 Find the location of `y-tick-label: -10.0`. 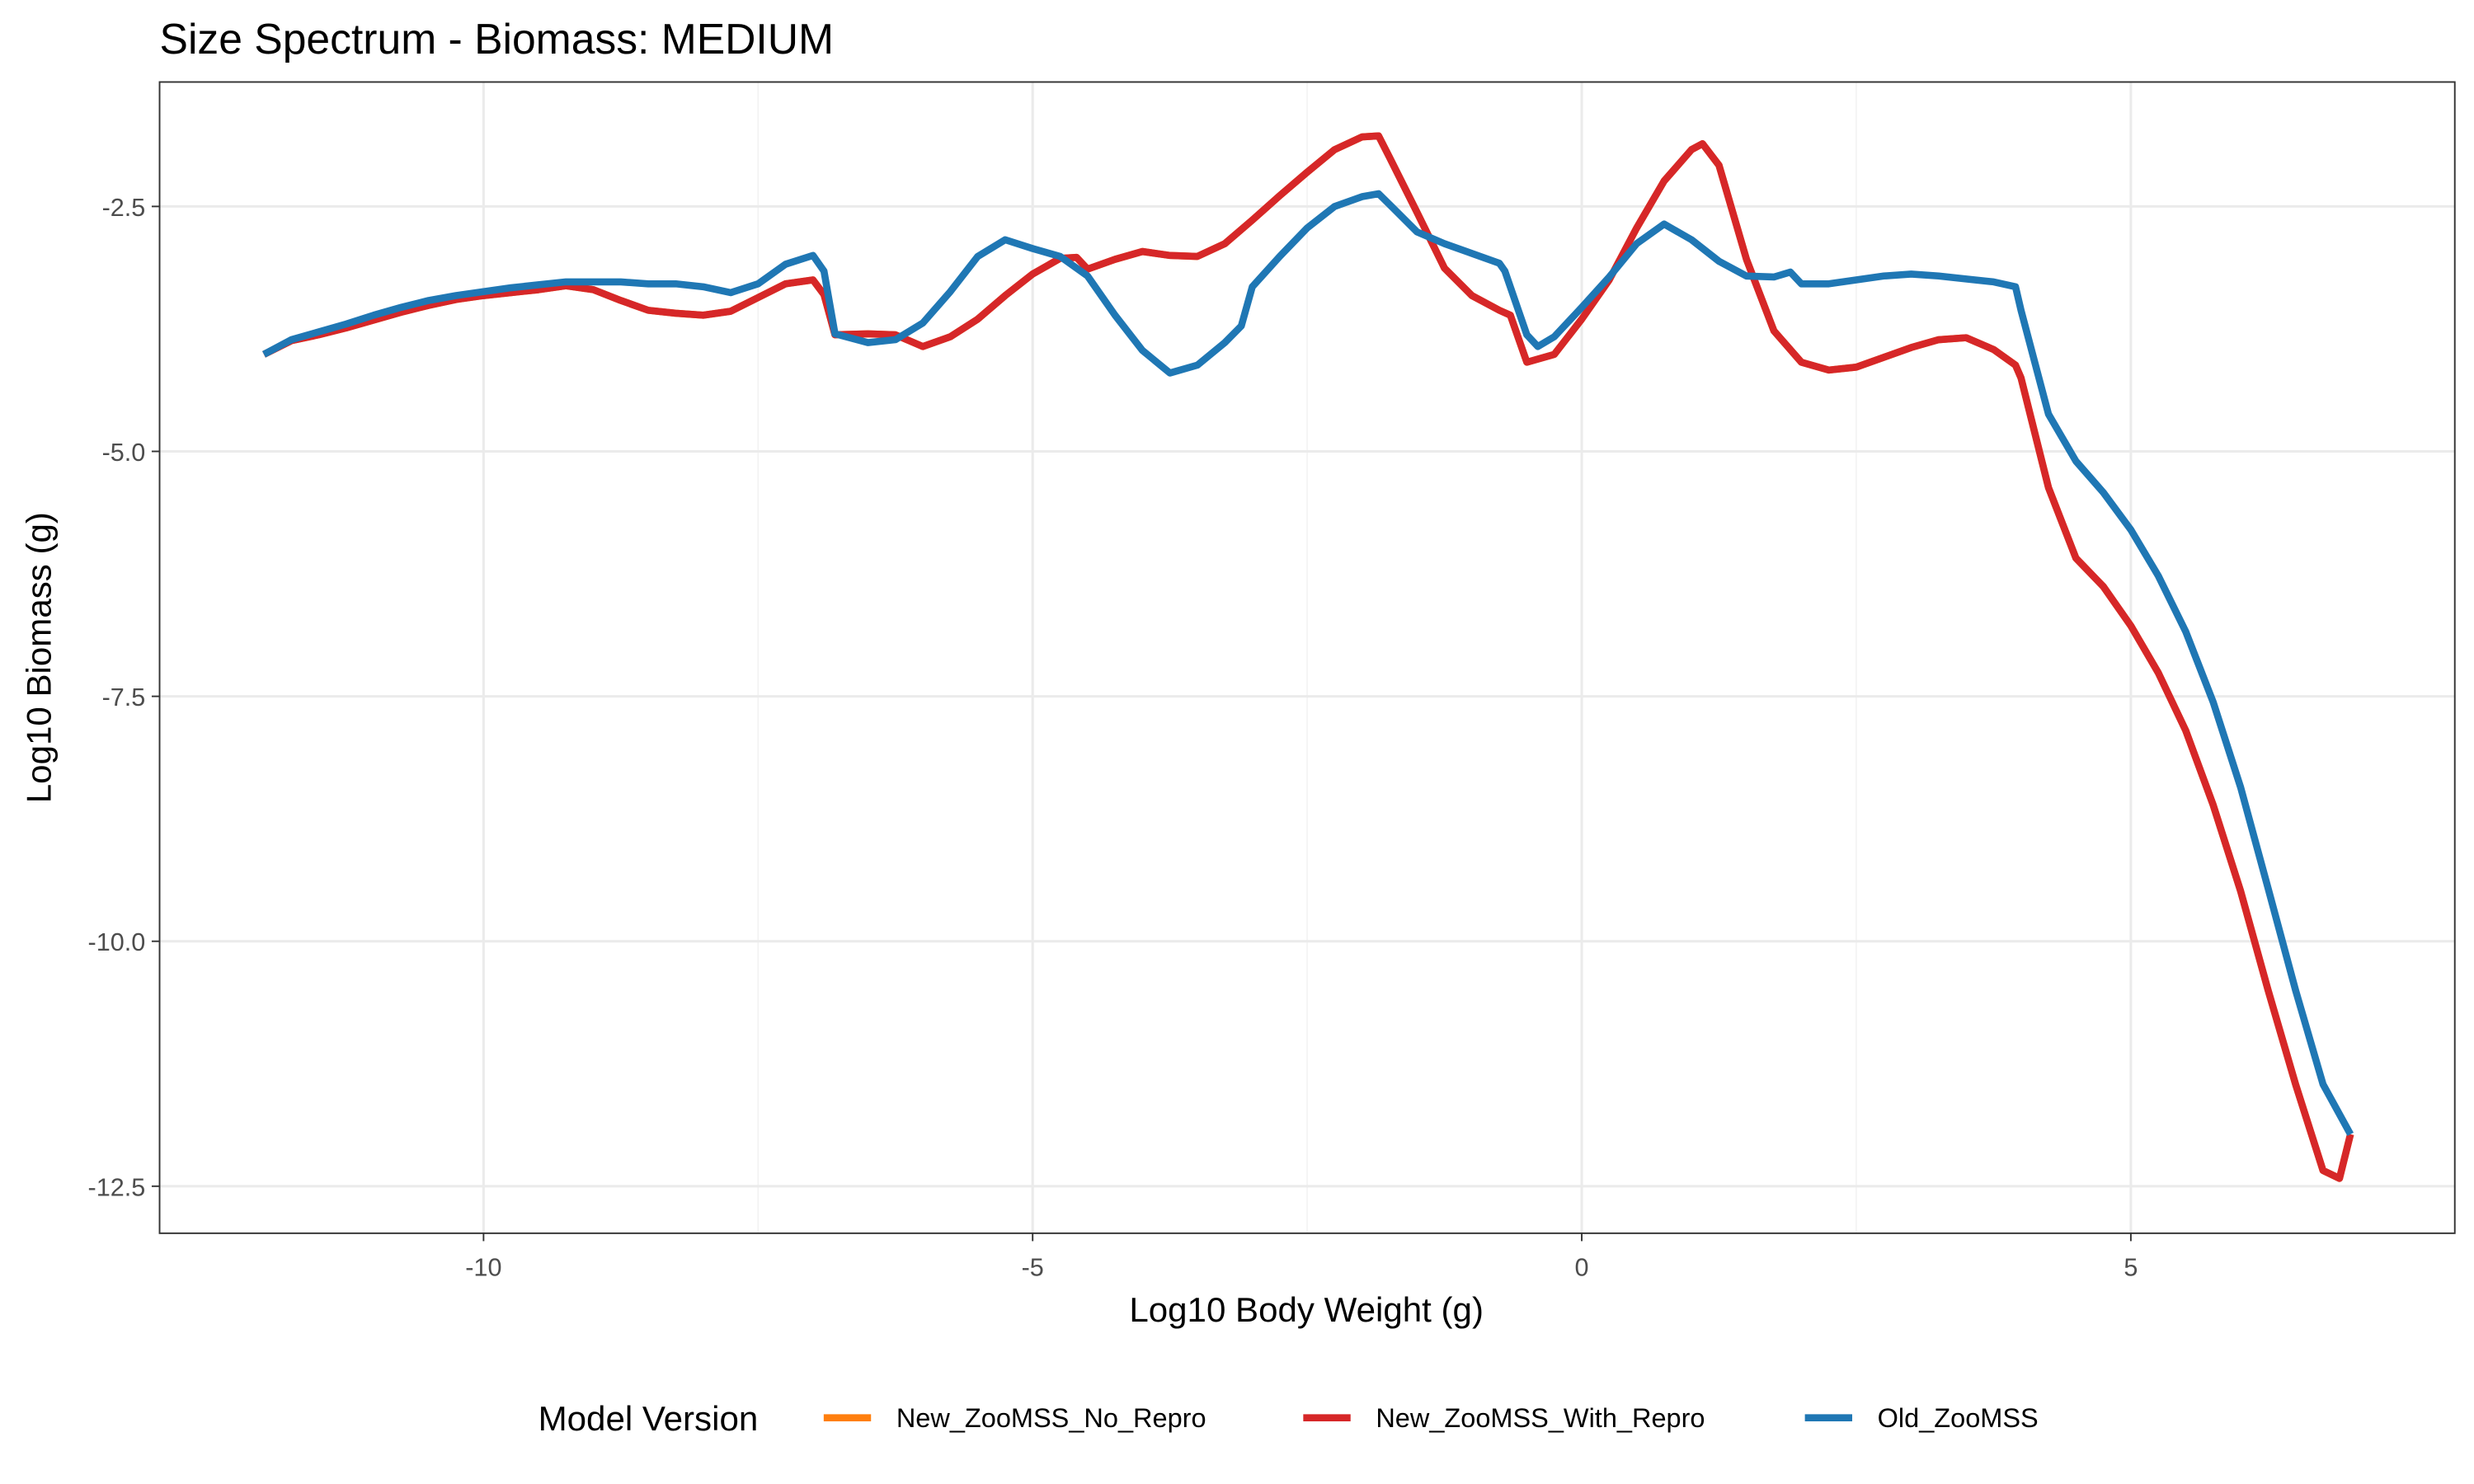

y-tick-label: -10.0 is located at coordinates (117, 942).